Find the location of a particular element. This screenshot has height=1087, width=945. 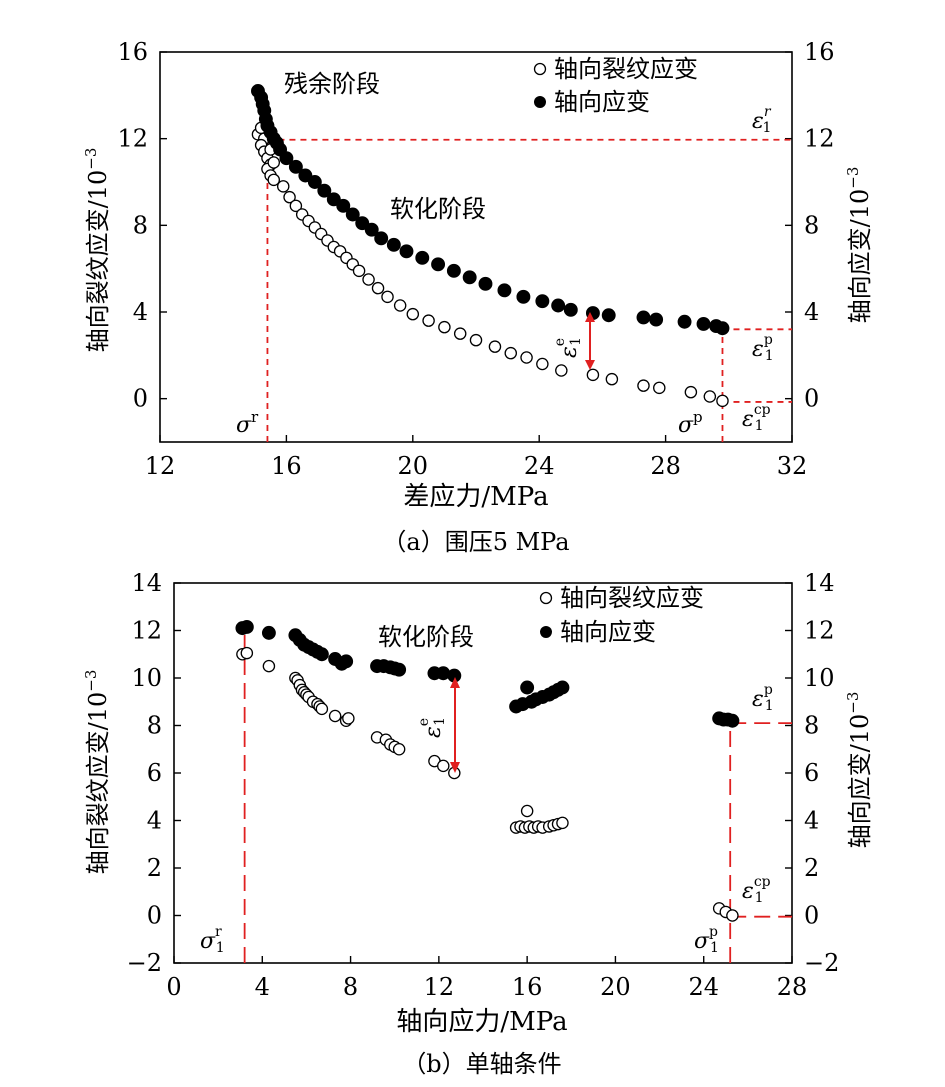

legend-marker-open is located at coordinates (546, 598).